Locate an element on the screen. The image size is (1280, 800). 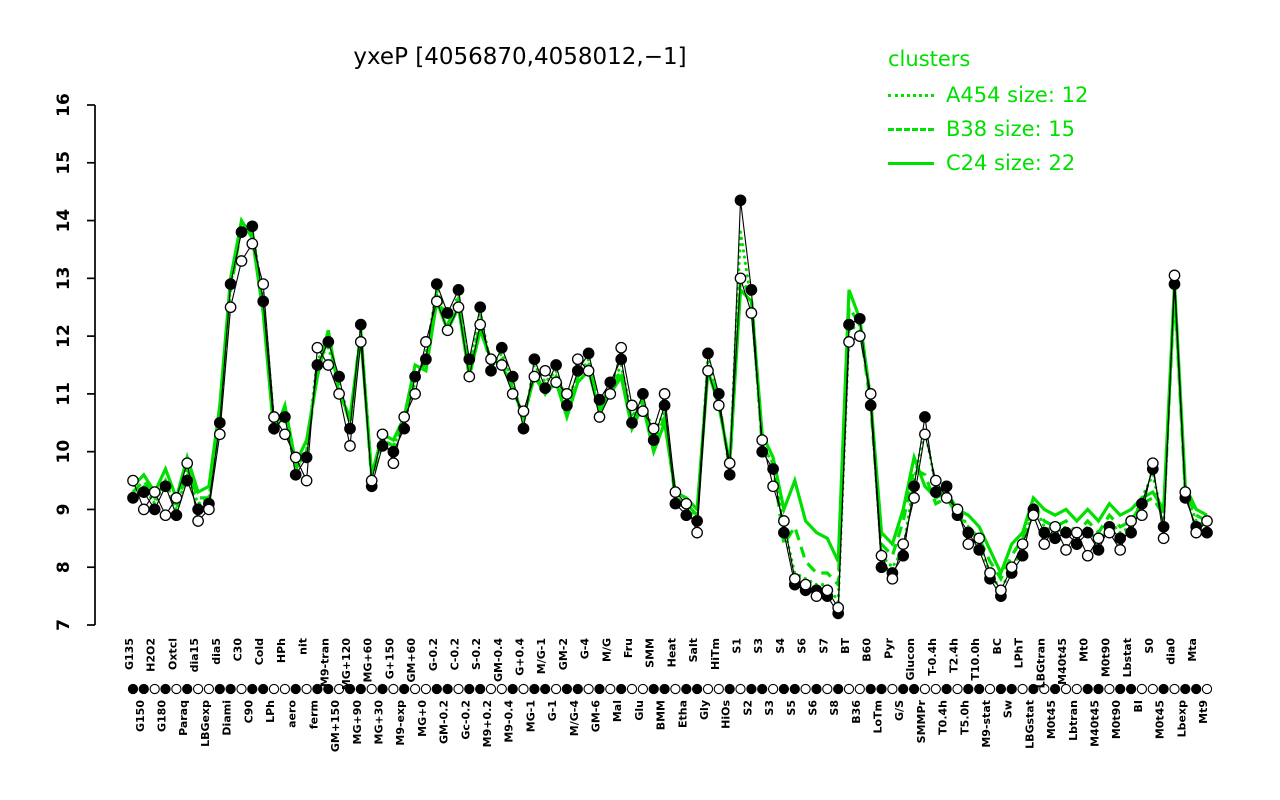
x-category-label: BC is located at coordinates (997, 646).